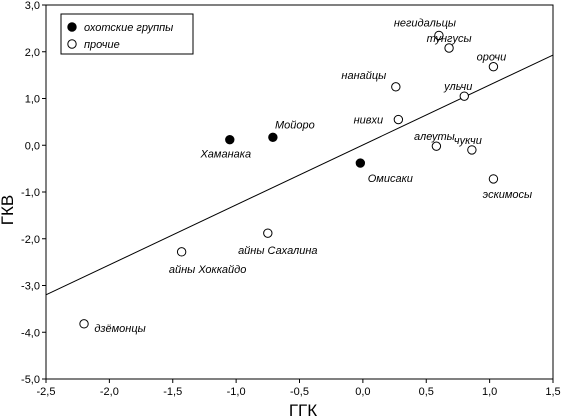  Describe the element at coordinates (32, 100) in the screenshot. I see `y-tick-label: 1,0` at that location.